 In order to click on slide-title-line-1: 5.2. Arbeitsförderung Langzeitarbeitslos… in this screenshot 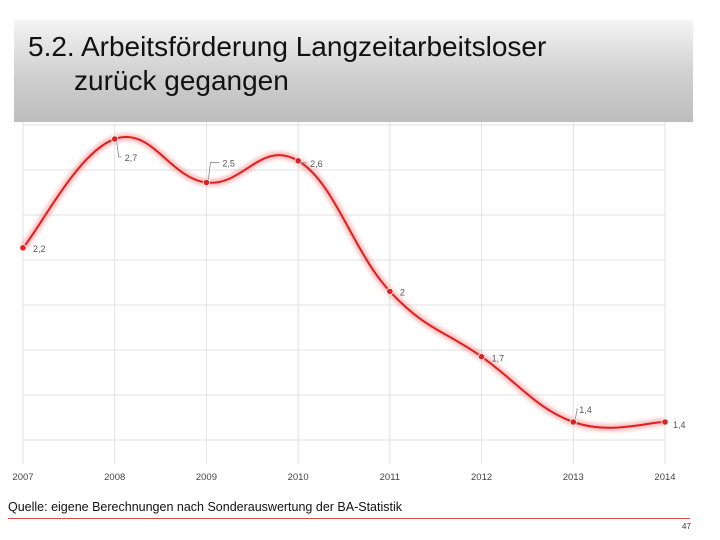, I will do `click(287, 46)`.